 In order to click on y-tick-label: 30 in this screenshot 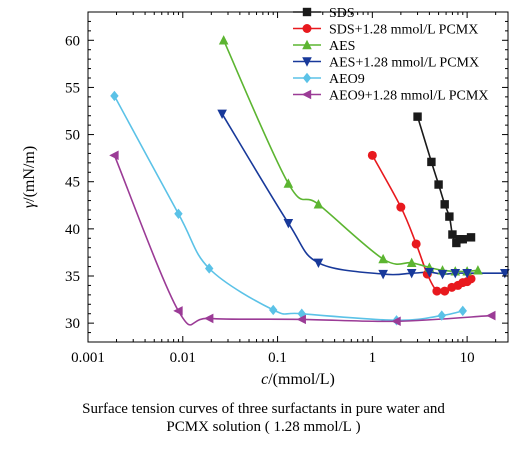, I will do `click(72, 324)`.